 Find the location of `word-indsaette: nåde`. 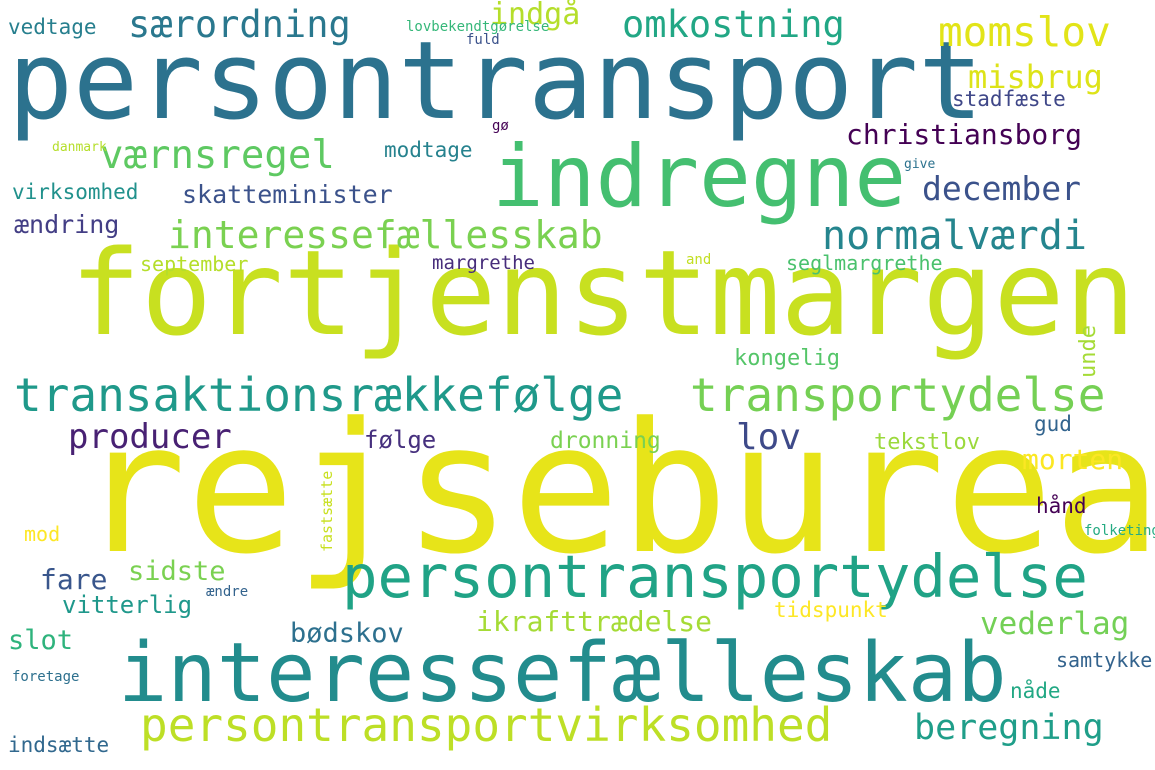

word-indsaette: nåde is located at coordinates (1035, 691).